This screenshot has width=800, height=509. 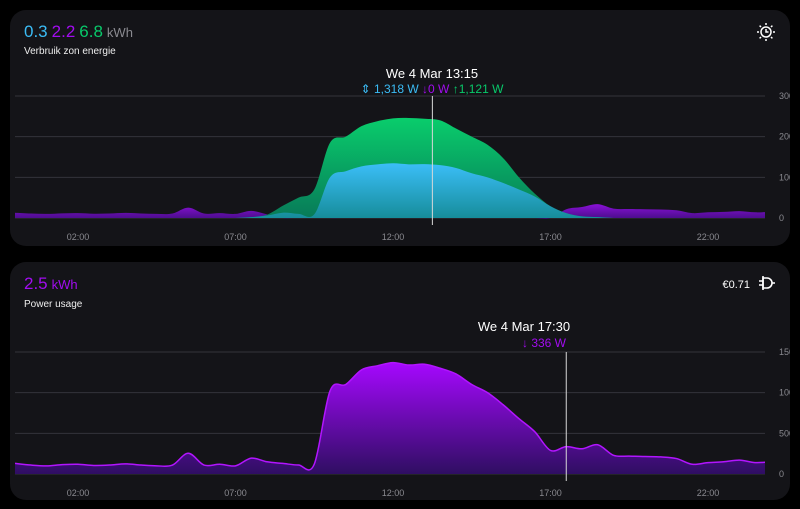 What do you see at coordinates (390, 191) in the screenshot?
I see `self_use-area` at bounding box center [390, 191].